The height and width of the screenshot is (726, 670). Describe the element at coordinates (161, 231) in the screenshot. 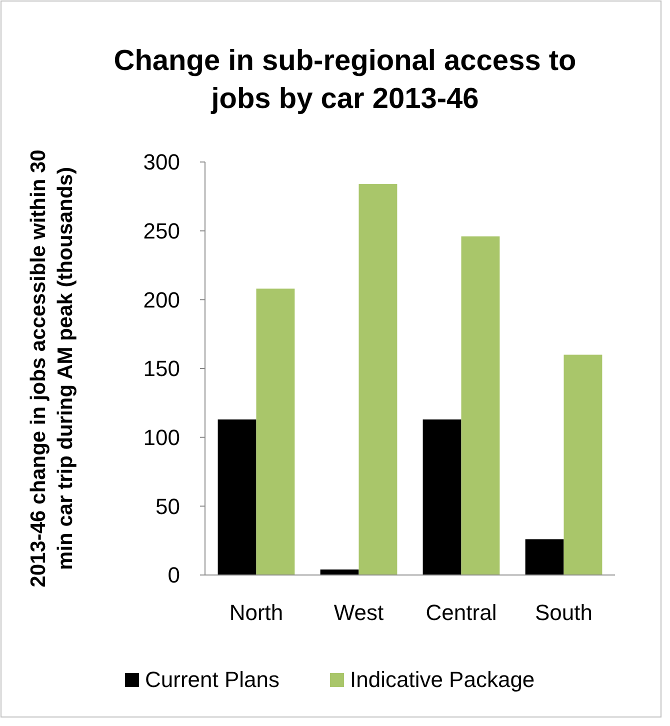

I see `y-tick-label: 250` at that location.